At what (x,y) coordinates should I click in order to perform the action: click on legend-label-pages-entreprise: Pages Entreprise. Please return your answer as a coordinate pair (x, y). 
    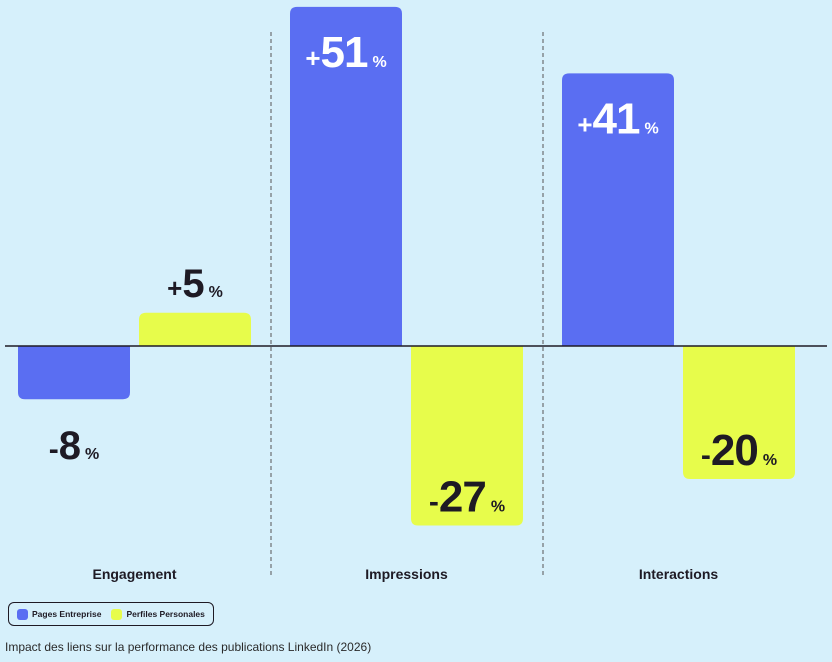
    Looking at the image, I should click on (67, 614).